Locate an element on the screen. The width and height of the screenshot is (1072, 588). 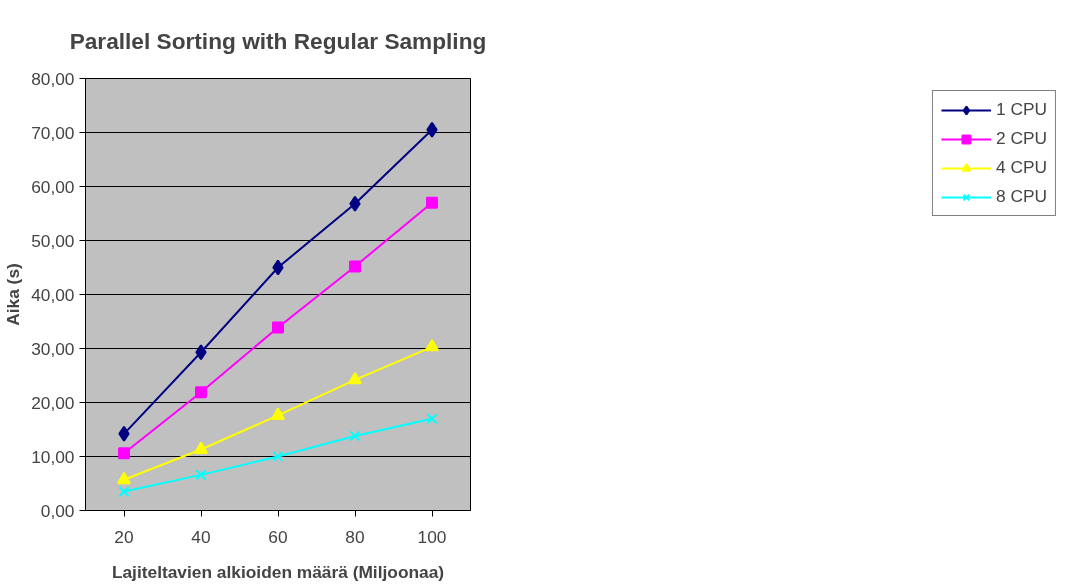
y-tick-label: 10,00 is located at coordinates (53, 456).